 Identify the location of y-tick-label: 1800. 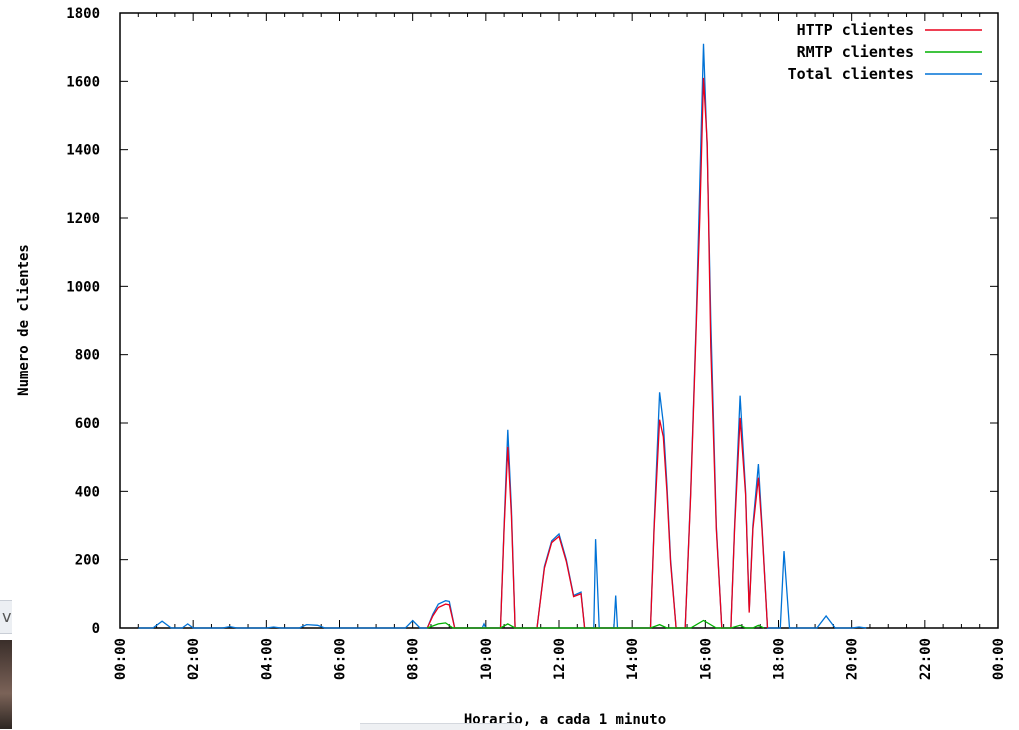
(83, 14).